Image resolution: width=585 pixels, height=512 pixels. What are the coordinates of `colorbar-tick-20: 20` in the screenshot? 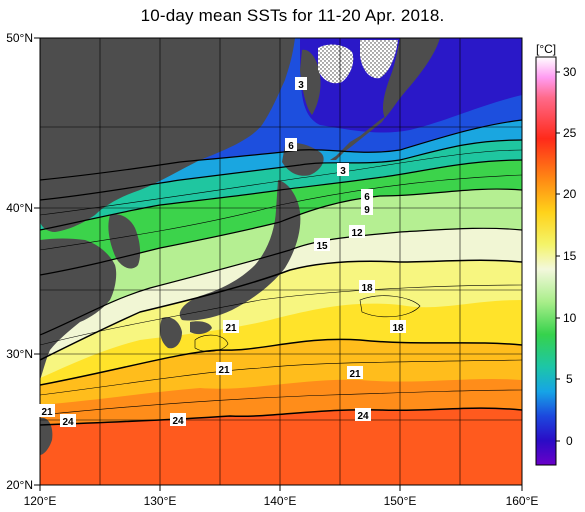 It's located at (570, 194).